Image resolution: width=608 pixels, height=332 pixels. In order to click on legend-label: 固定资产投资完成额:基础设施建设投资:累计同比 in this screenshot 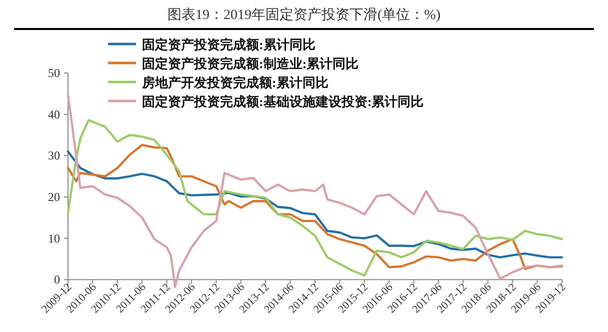, I will do `click(283, 101)`.